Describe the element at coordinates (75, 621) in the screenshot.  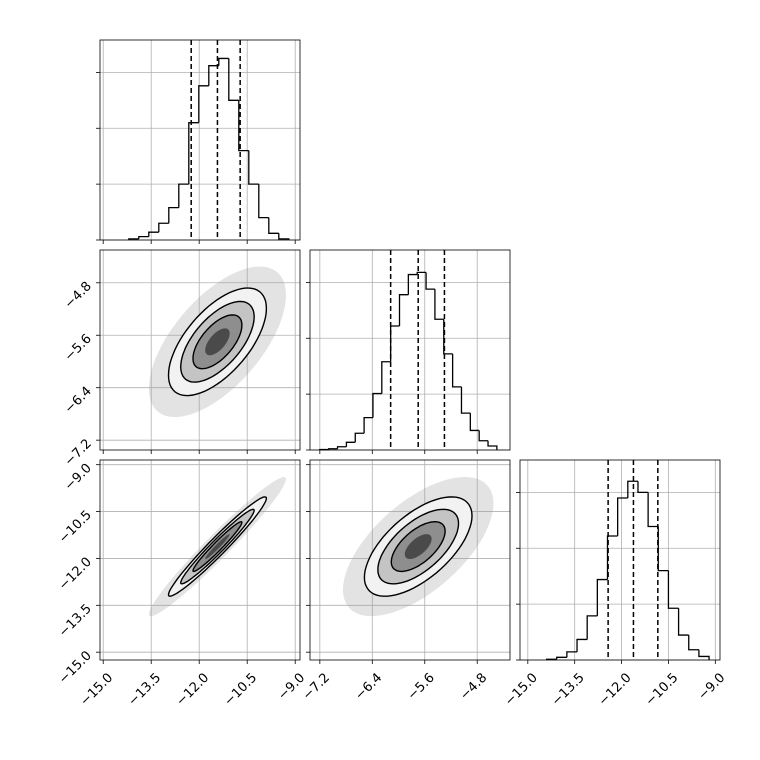
I see `y-tick-label: −13.5` at that location.